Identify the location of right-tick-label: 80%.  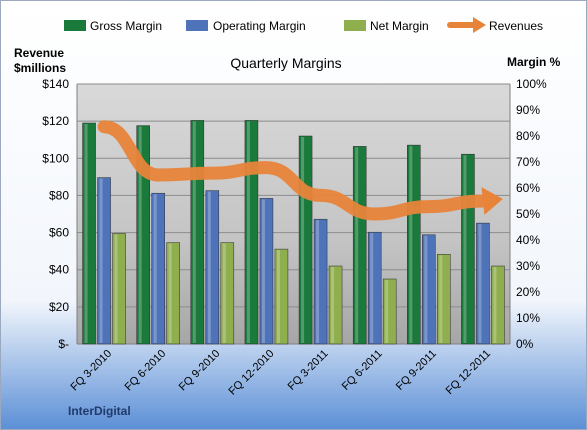
(528, 136).